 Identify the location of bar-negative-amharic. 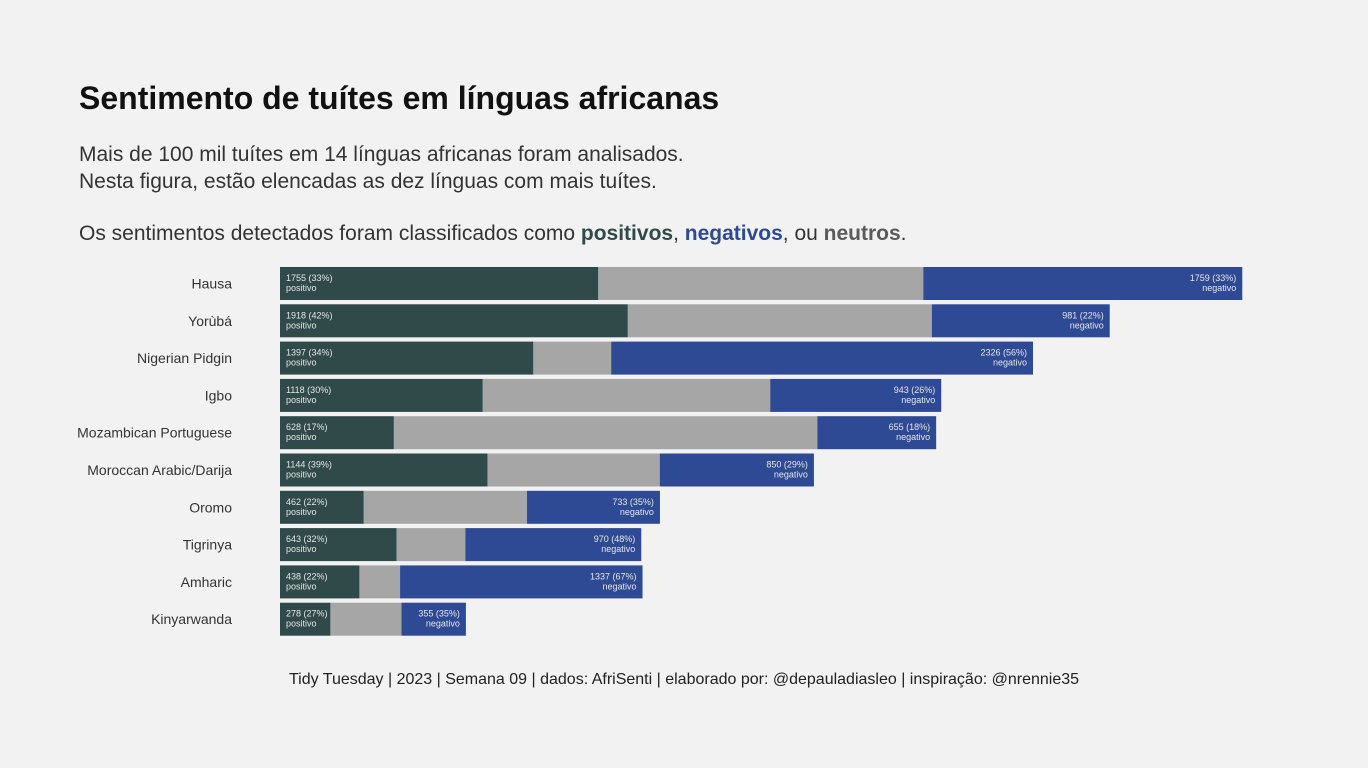
(521, 582).